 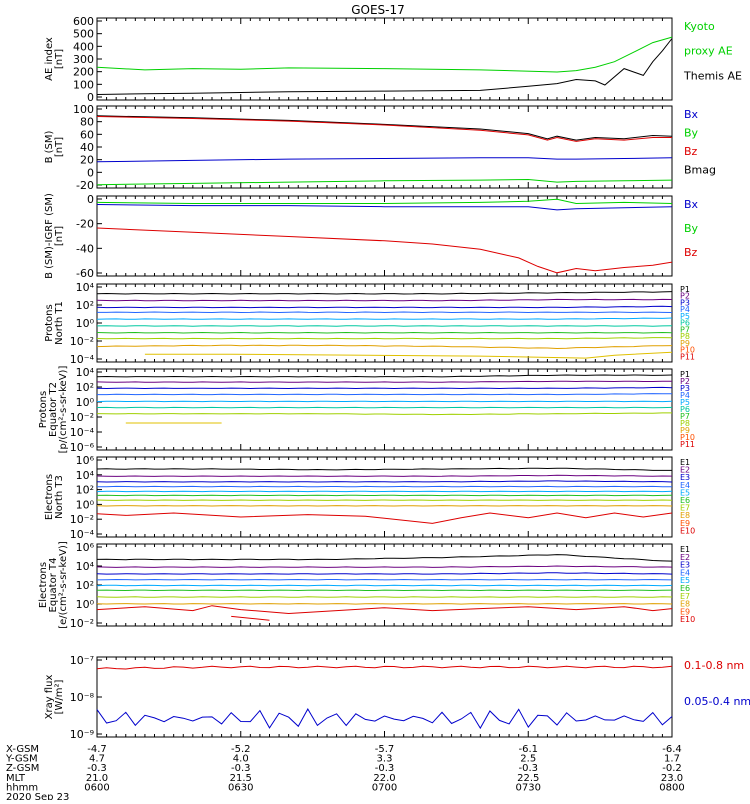 I want to click on y-tick-label: 20, so click(x=87, y=160).